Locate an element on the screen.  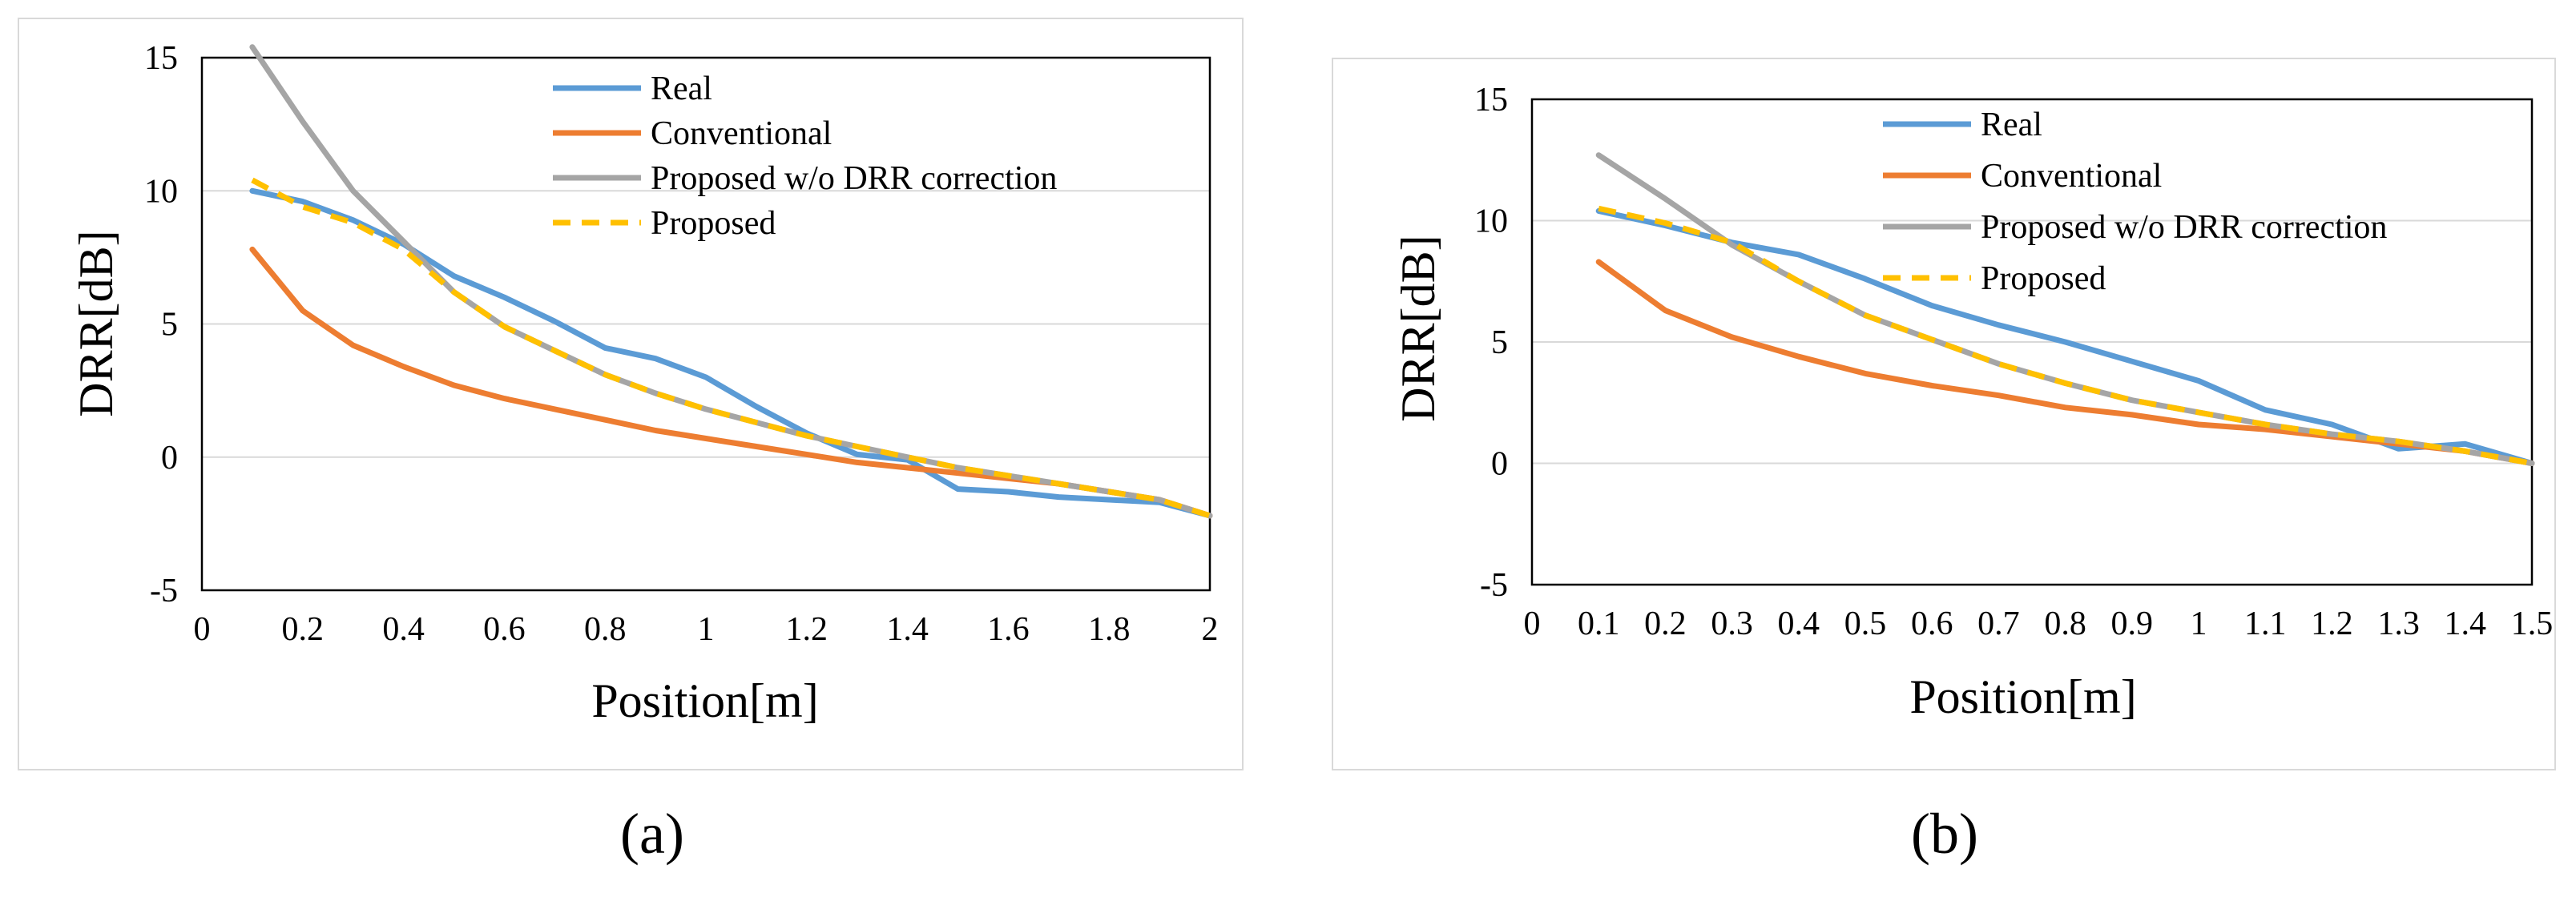
y-tick-label-a: 15 is located at coordinates (161, 58).